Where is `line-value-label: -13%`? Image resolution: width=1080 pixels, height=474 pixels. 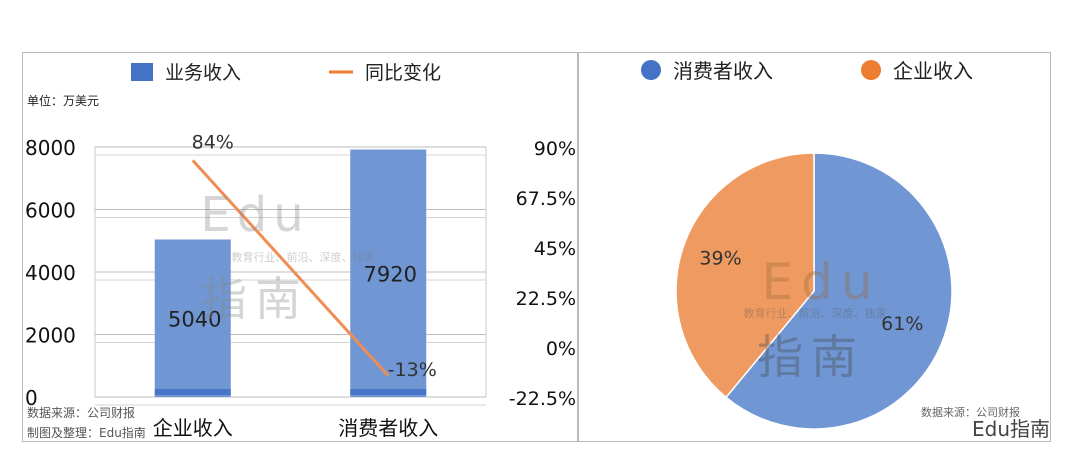 line-value-label: -13% is located at coordinates (412, 370).